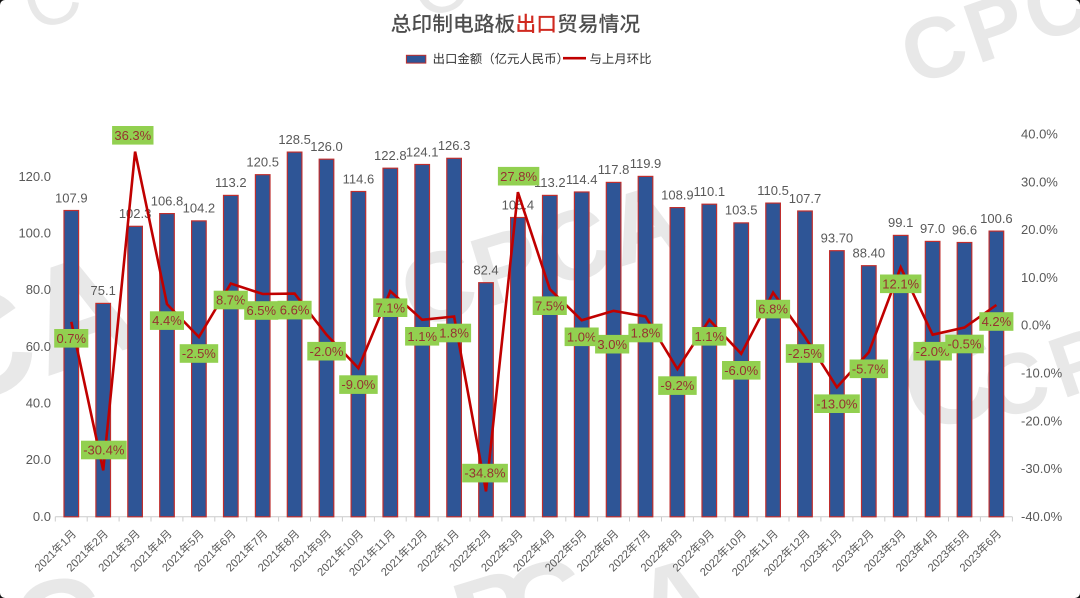 This screenshot has height=598, width=1080. What do you see at coordinates (358, 384) in the screenshot?
I see `svg-text: -9.0%` at bounding box center [358, 384].